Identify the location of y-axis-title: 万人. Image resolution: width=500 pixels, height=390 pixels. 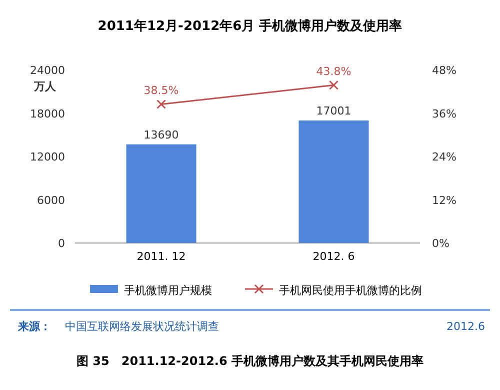
(45, 86).